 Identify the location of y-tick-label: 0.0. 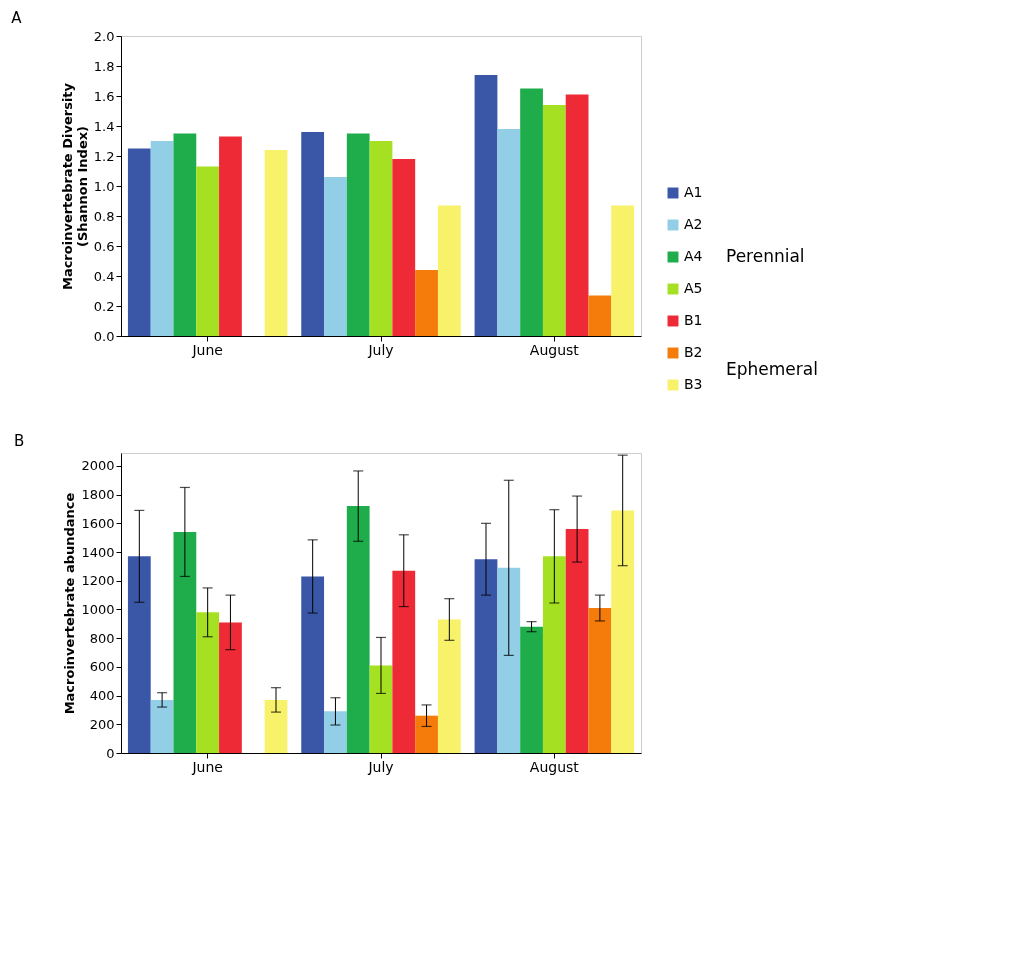
(104, 336).